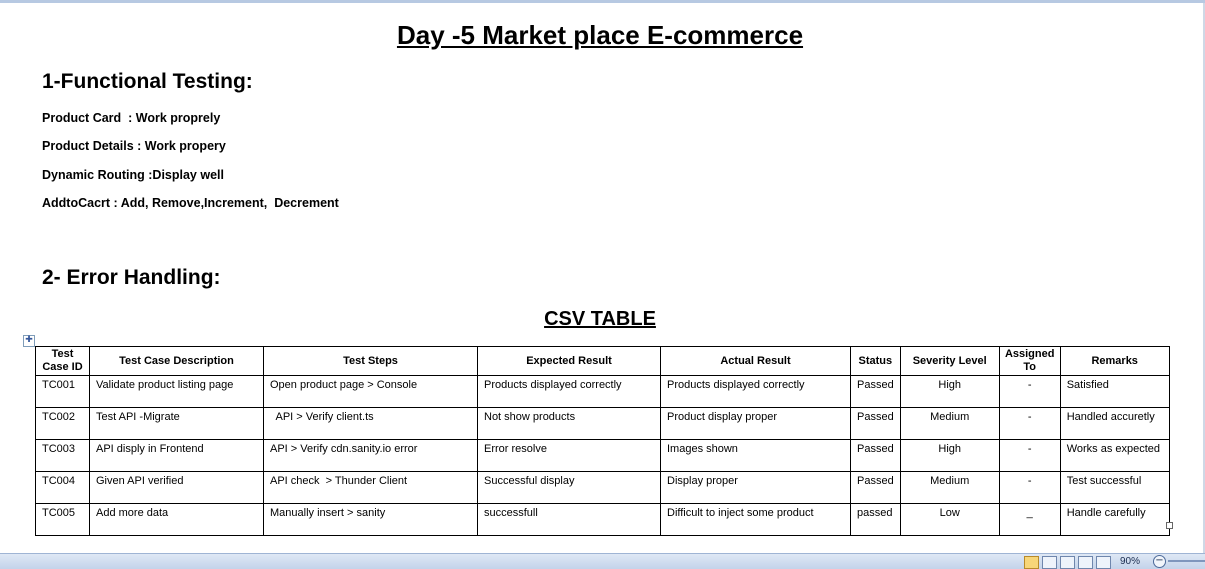 The image size is (1205, 569). What do you see at coordinates (755, 391) in the screenshot?
I see `cell-actual-result: Products displayed correctly` at bounding box center [755, 391].